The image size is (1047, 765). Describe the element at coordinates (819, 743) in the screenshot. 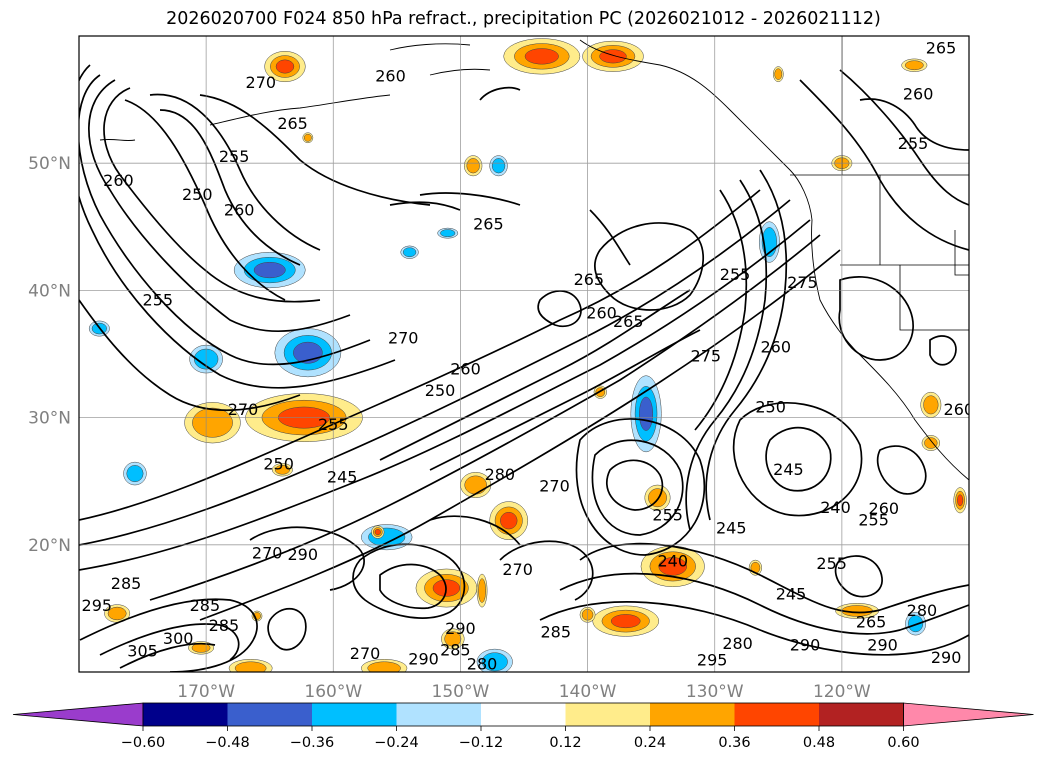

I see `colorbar-tick-label: 0.48` at that location.